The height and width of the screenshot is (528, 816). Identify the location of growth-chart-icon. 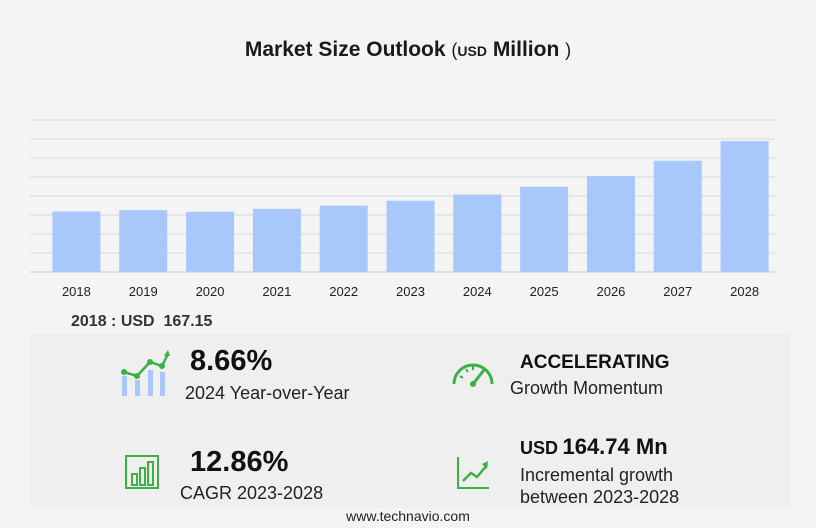
(145, 373).